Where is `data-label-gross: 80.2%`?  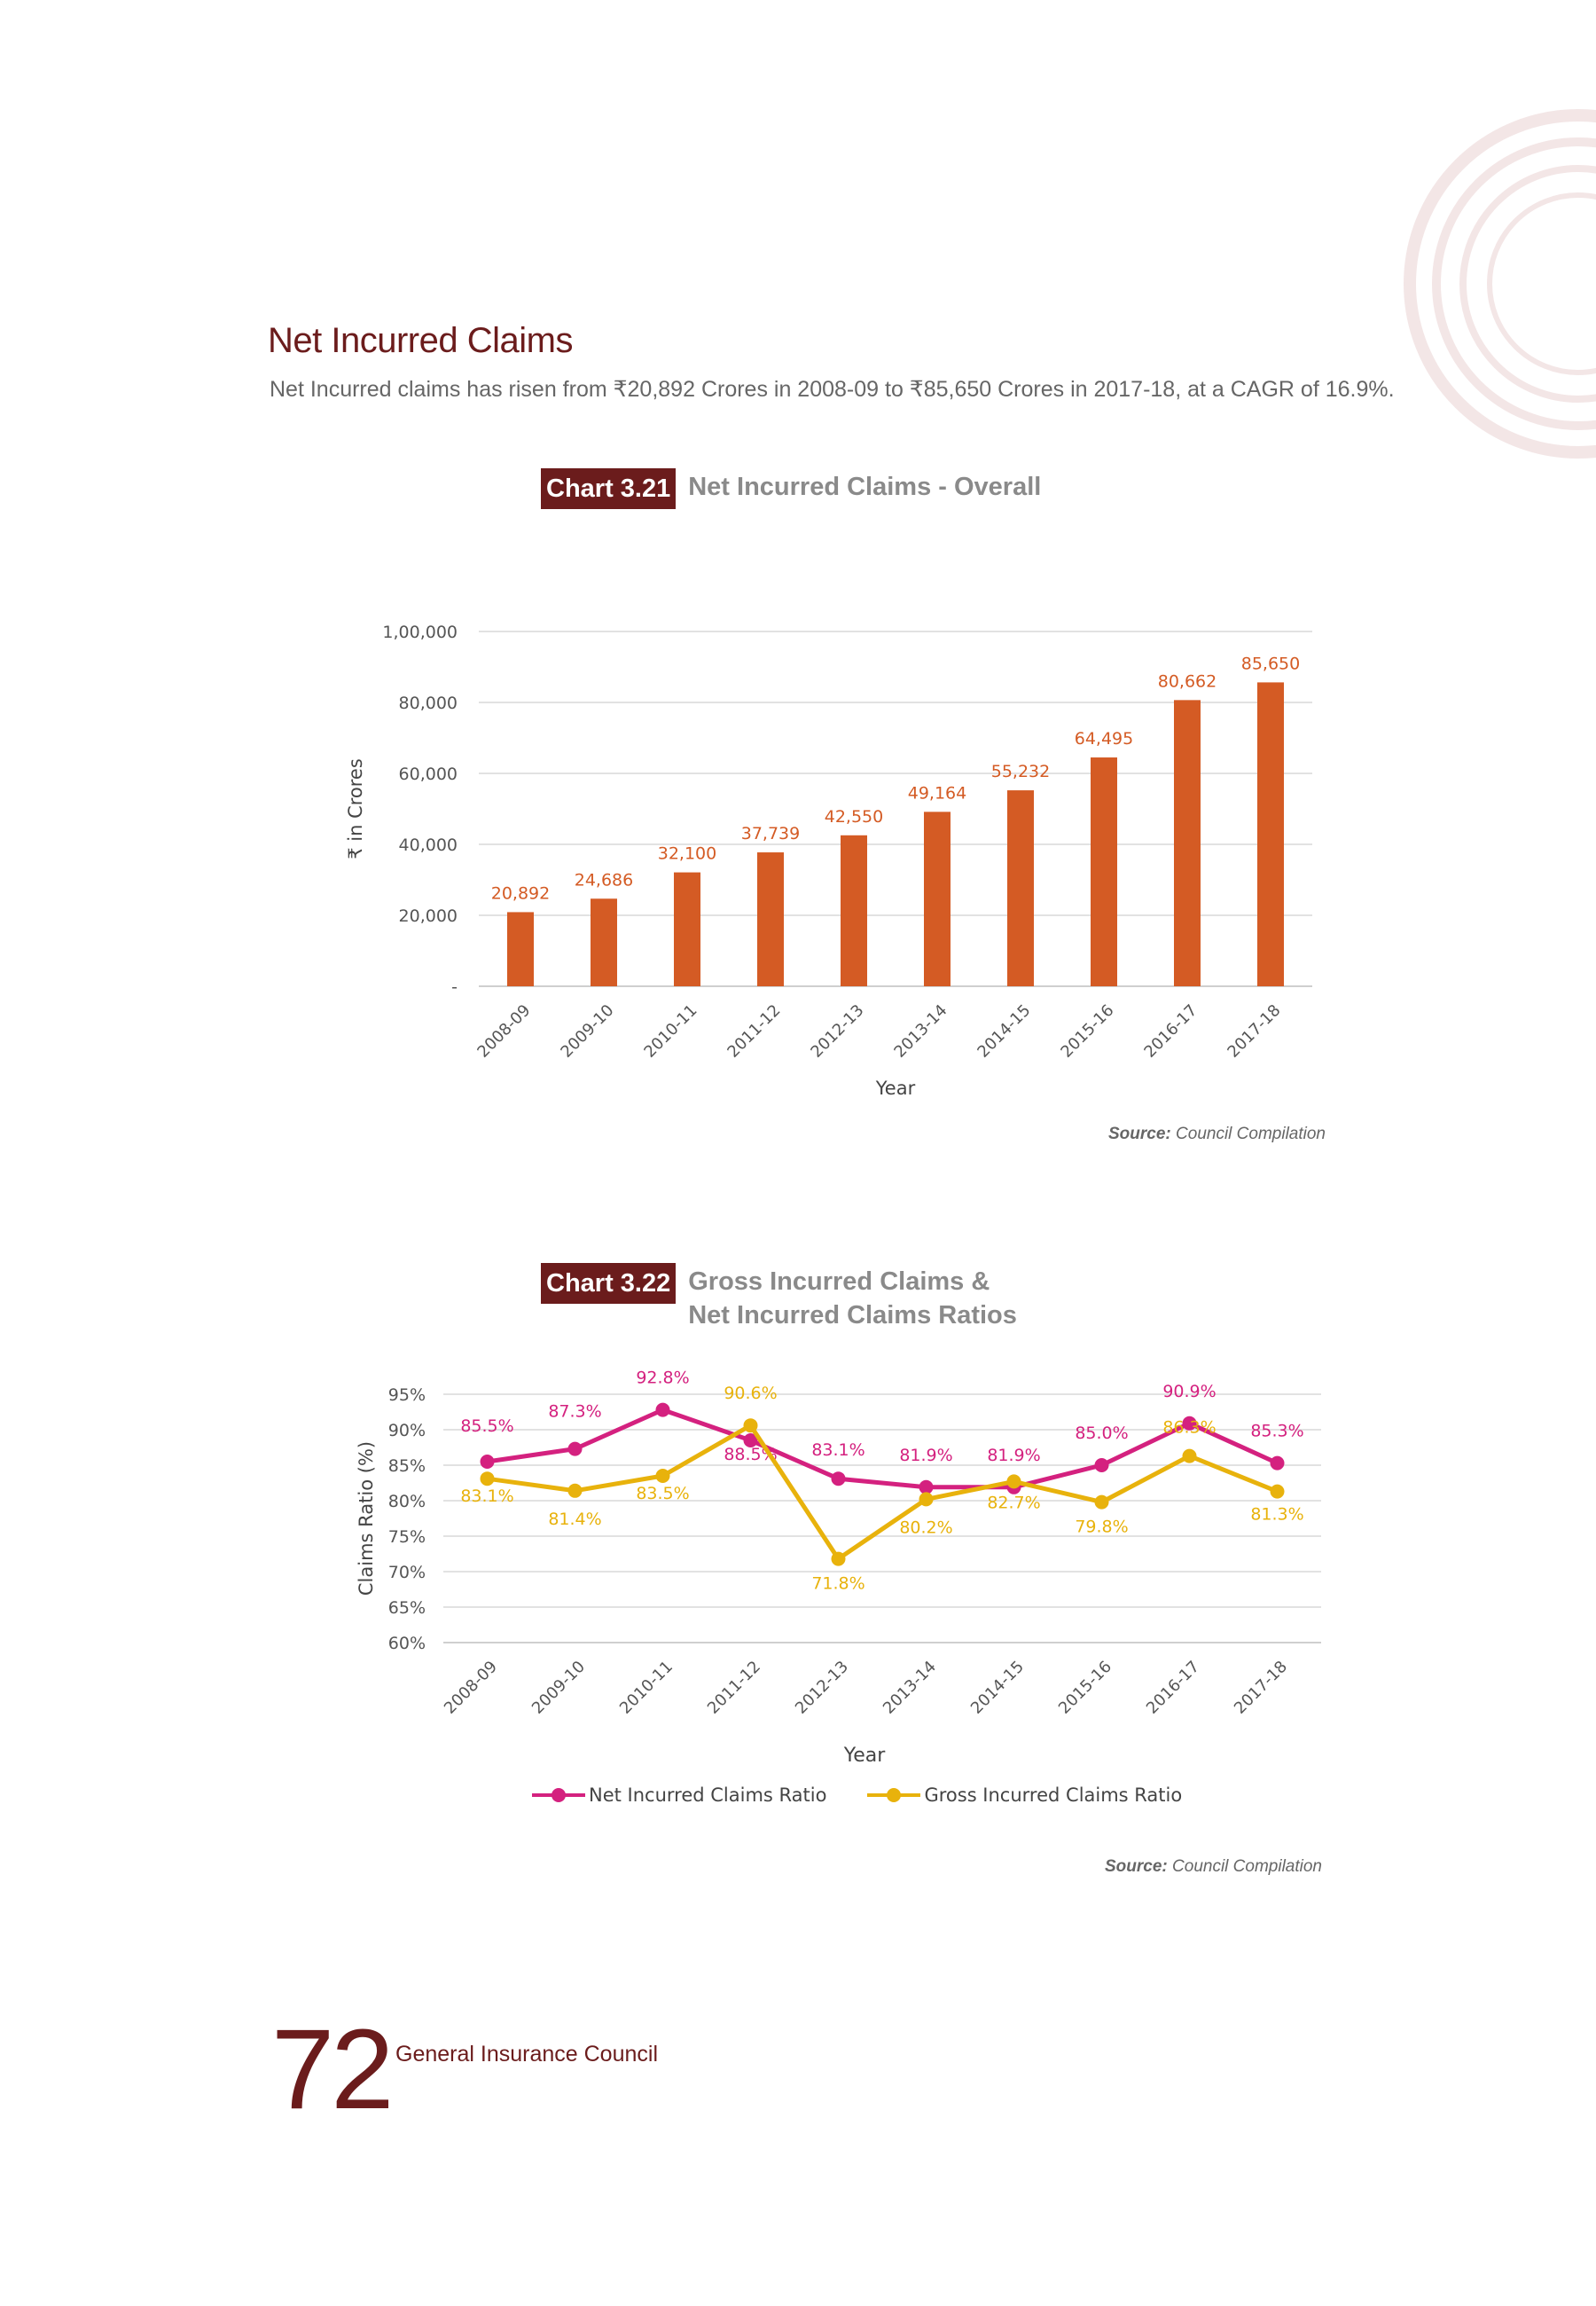
data-label-gross: 80.2% is located at coordinates (925, 1527).